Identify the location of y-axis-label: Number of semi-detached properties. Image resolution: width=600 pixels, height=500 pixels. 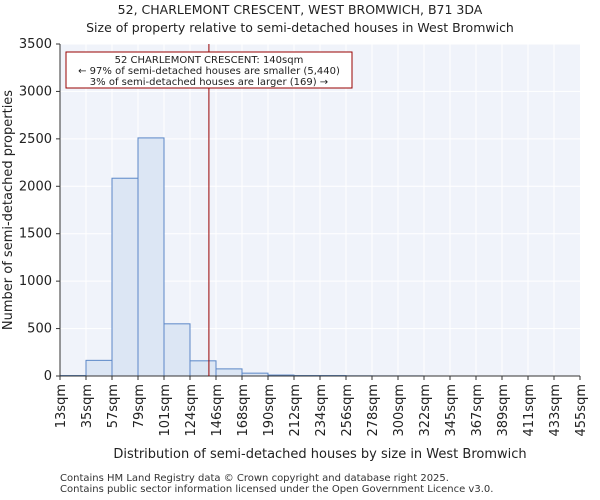
(8, 210).